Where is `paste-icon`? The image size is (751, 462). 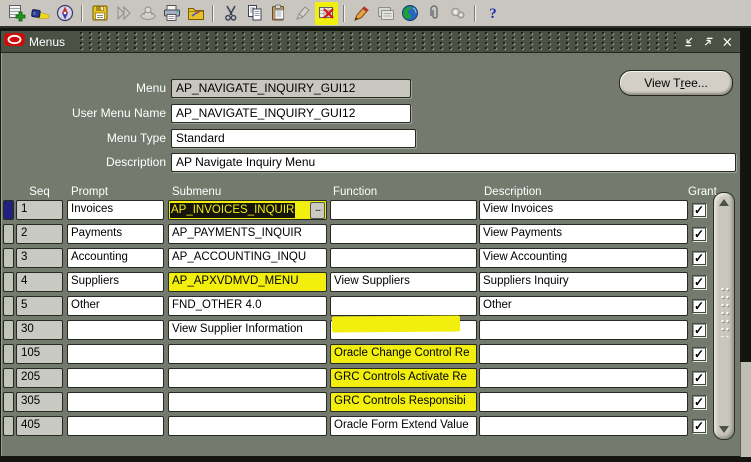
paste-icon is located at coordinates (278, 13).